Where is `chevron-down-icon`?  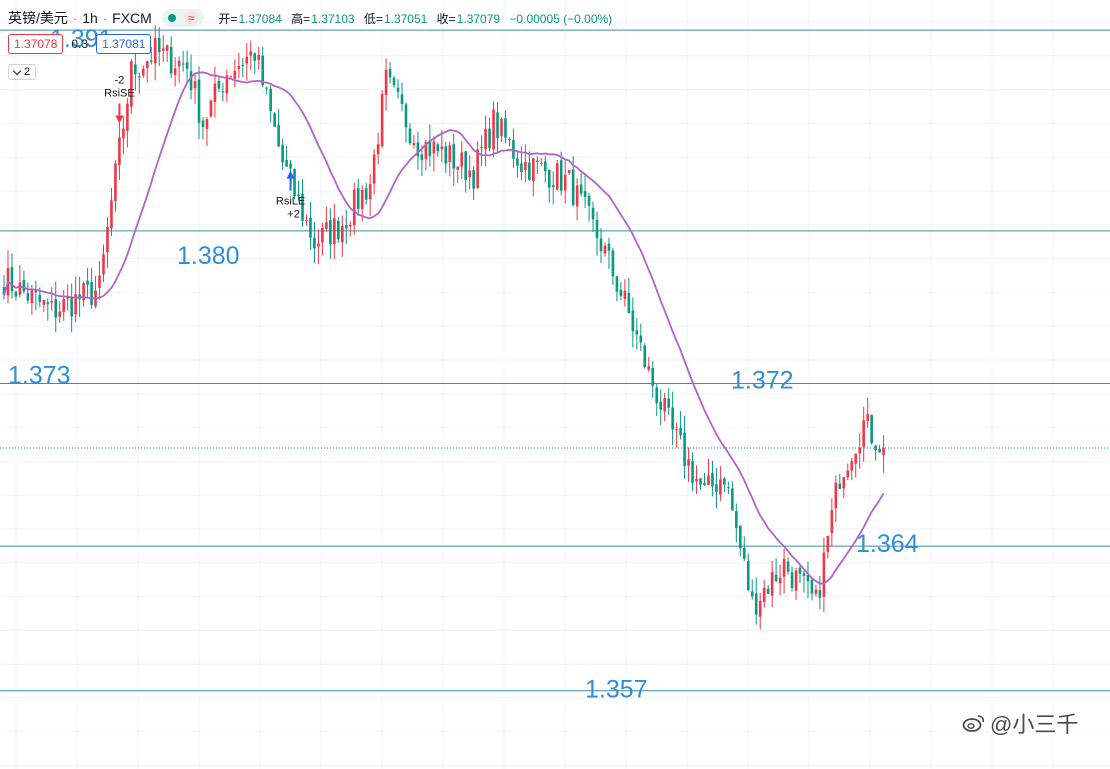
chevron-down-icon is located at coordinates (17, 70).